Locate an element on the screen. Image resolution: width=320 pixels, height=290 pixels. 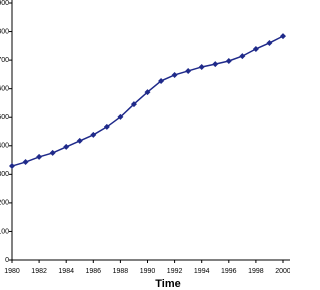
x-tick-label: 1994 is located at coordinates (202, 271).